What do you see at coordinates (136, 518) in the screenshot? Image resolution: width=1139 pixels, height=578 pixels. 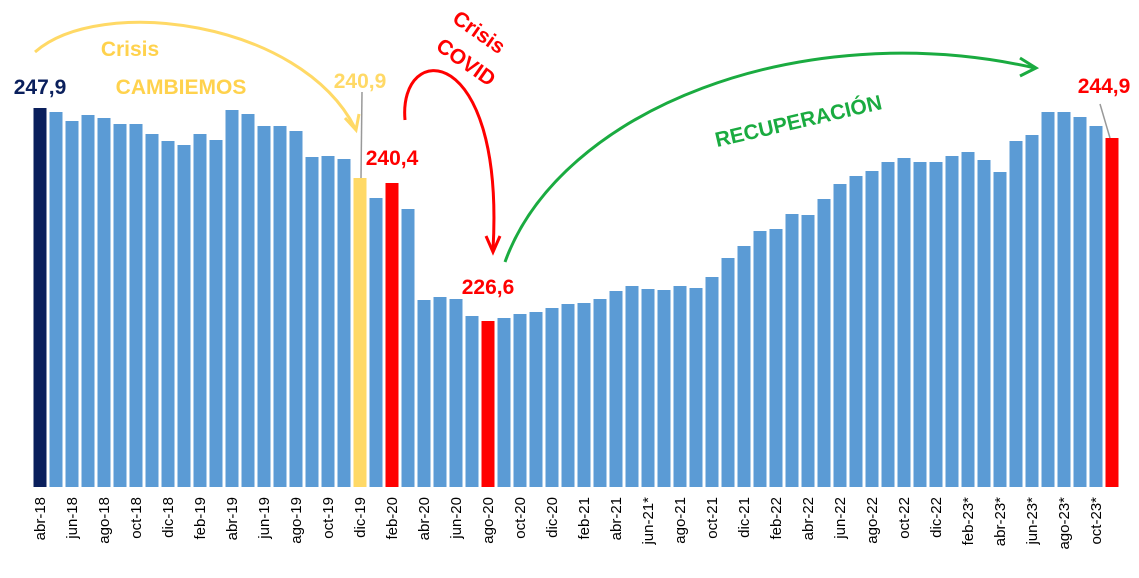 I see `x-tick-label: oct-18` at bounding box center [136, 518].